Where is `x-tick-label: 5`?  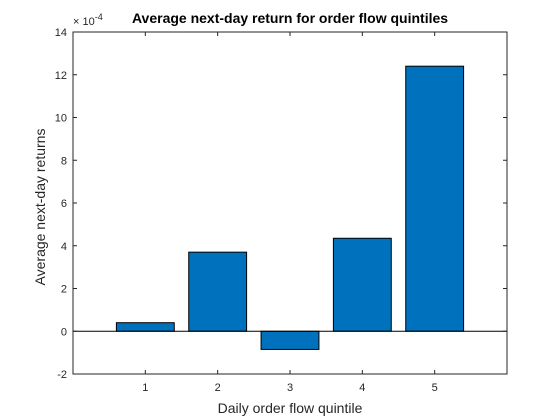 x-tick-label: 5 is located at coordinates (435, 388).